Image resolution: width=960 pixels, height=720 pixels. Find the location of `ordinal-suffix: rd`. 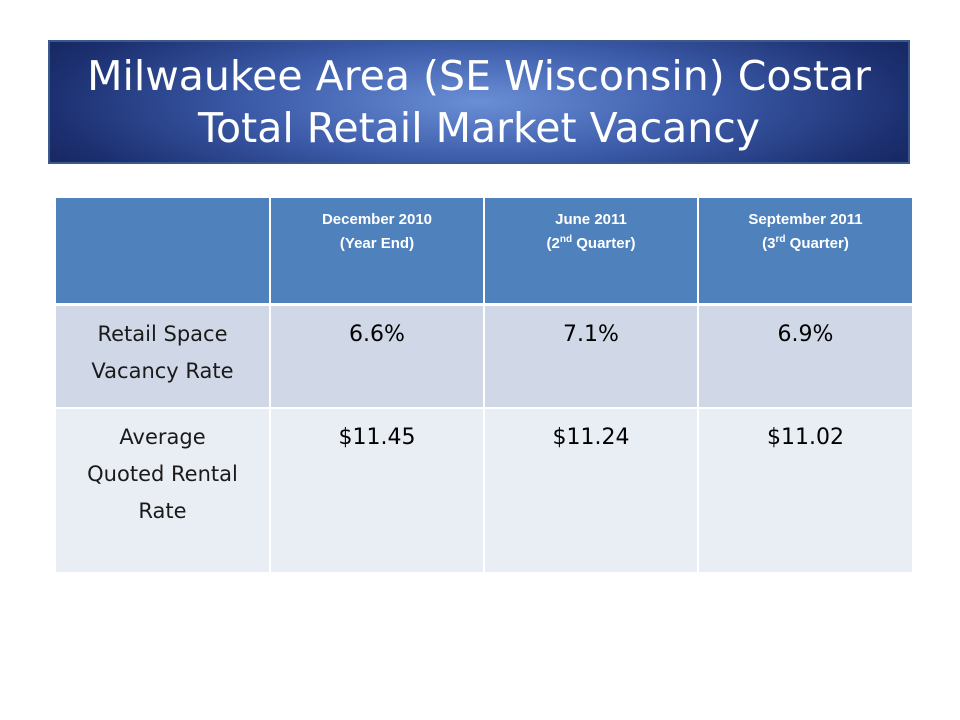

ordinal-suffix: rd is located at coordinates (780, 239).